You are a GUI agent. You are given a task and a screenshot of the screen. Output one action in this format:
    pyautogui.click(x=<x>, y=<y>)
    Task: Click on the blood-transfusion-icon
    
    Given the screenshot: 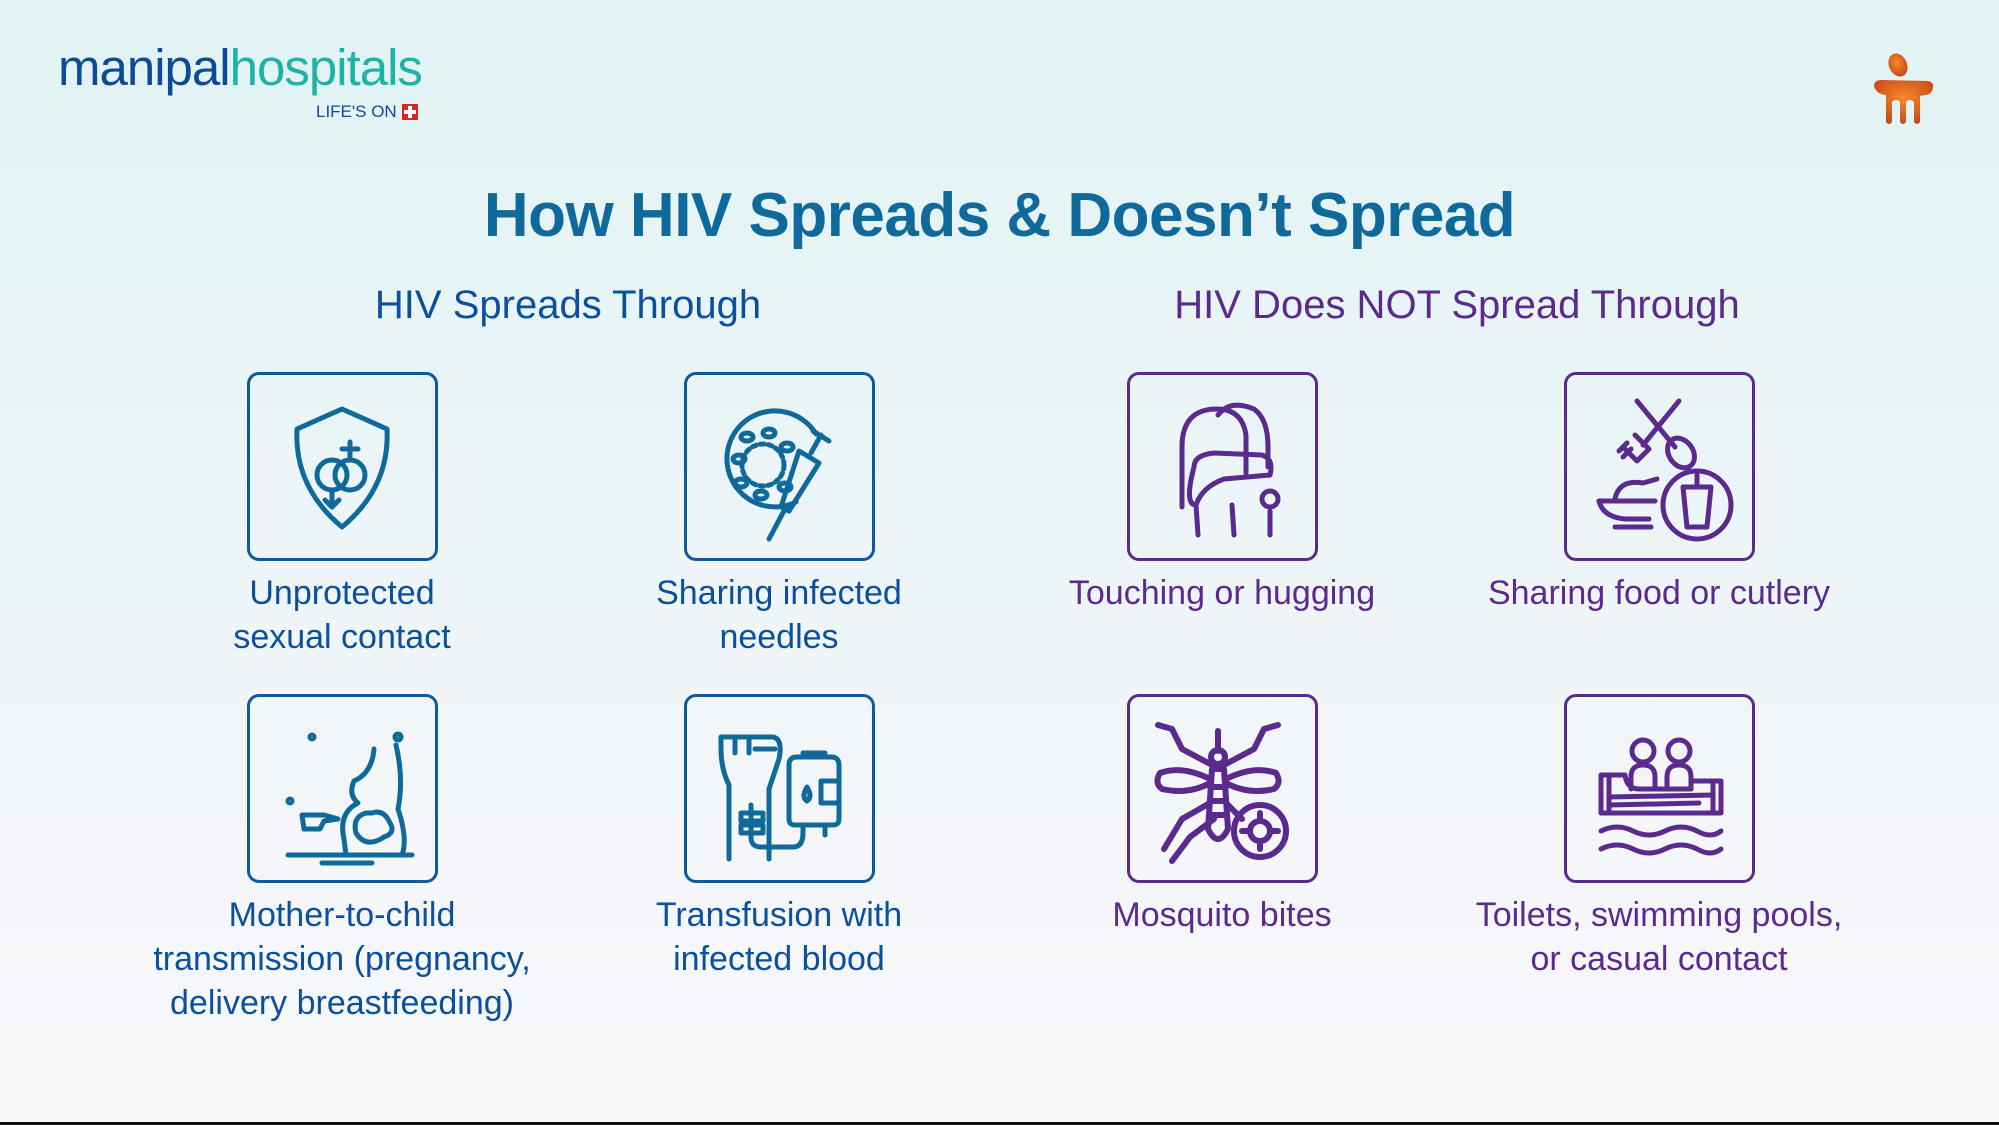 What is the action you would take?
    pyautogui.click(x=780, y=797)
    